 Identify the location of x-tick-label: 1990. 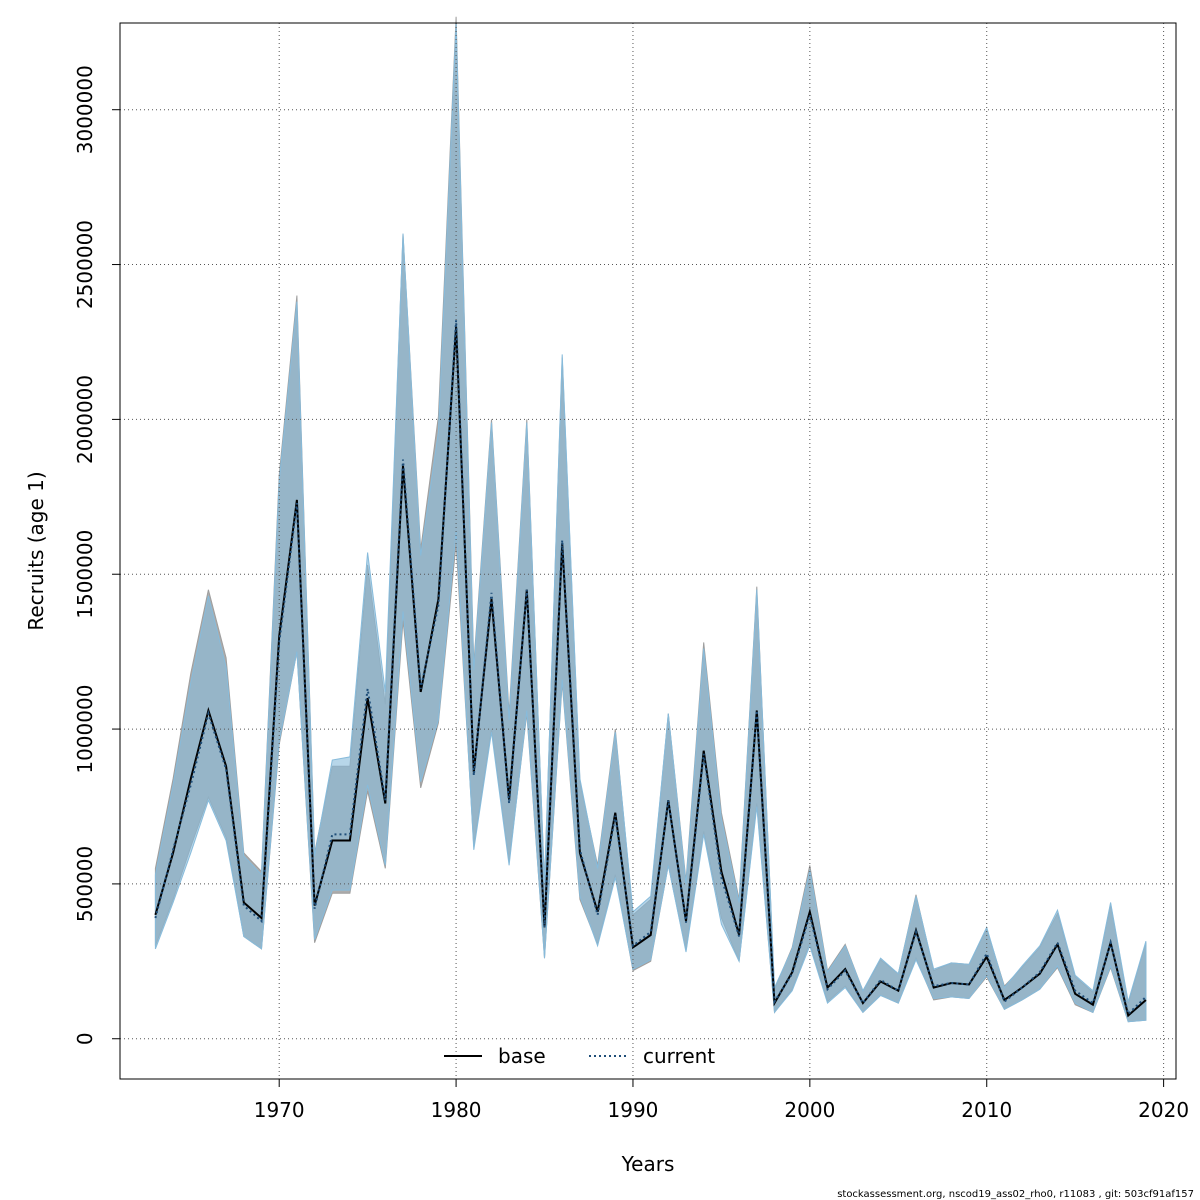
(633, 1110).